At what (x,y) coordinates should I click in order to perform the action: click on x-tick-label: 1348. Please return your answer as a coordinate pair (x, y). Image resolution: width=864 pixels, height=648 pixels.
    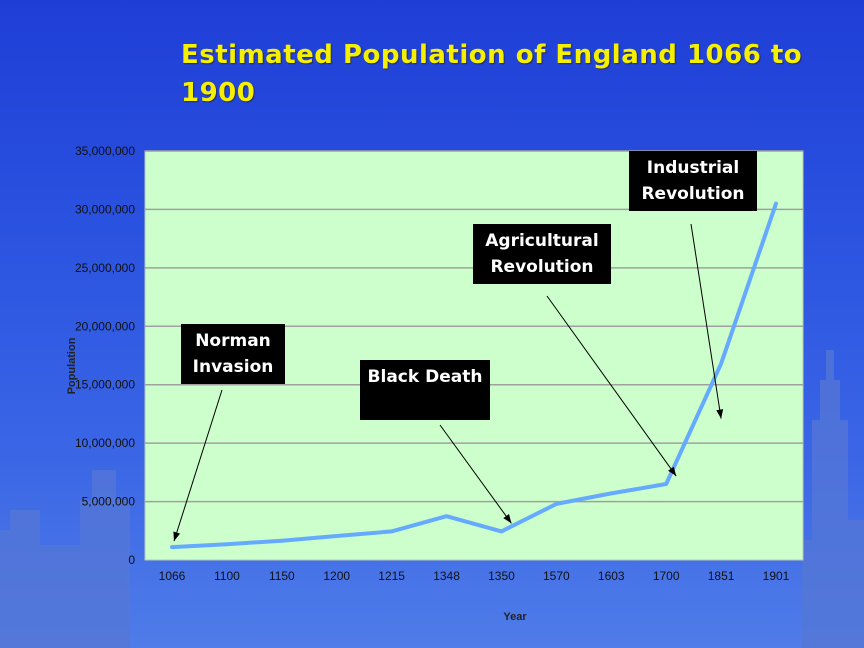
    Looking at the image, I should click on (446, 576).